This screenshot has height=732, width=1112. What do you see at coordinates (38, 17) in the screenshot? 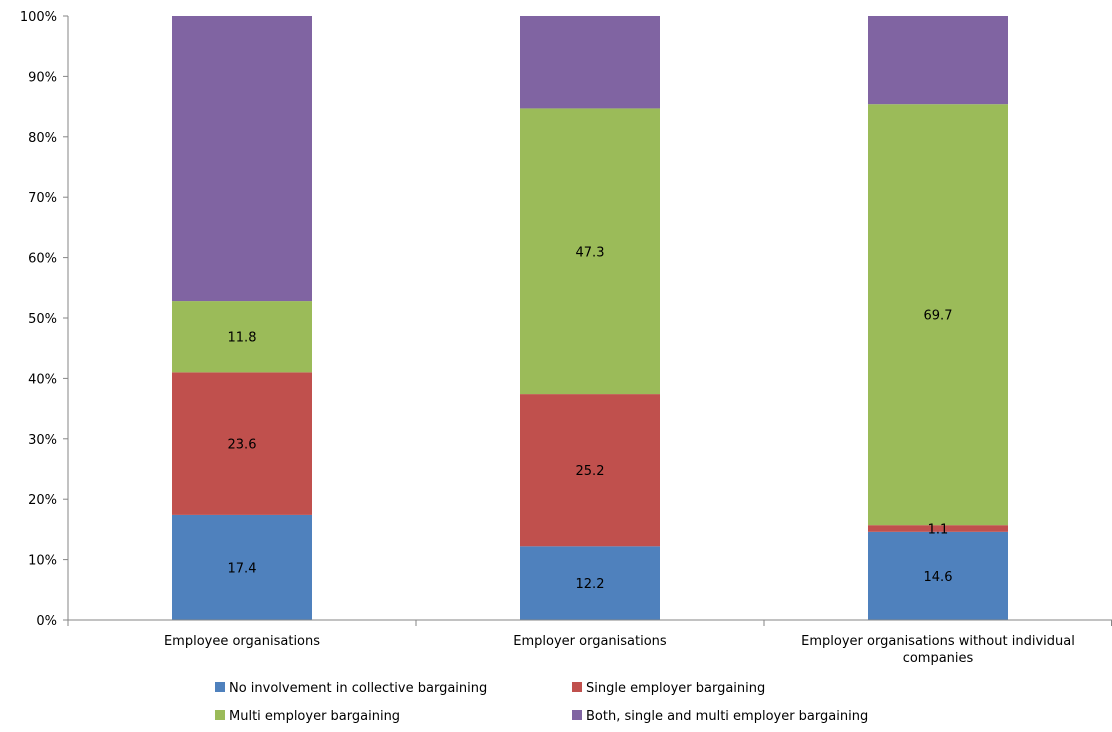
I see `y-tick-label: 100%` at bounding box center [38, 17].